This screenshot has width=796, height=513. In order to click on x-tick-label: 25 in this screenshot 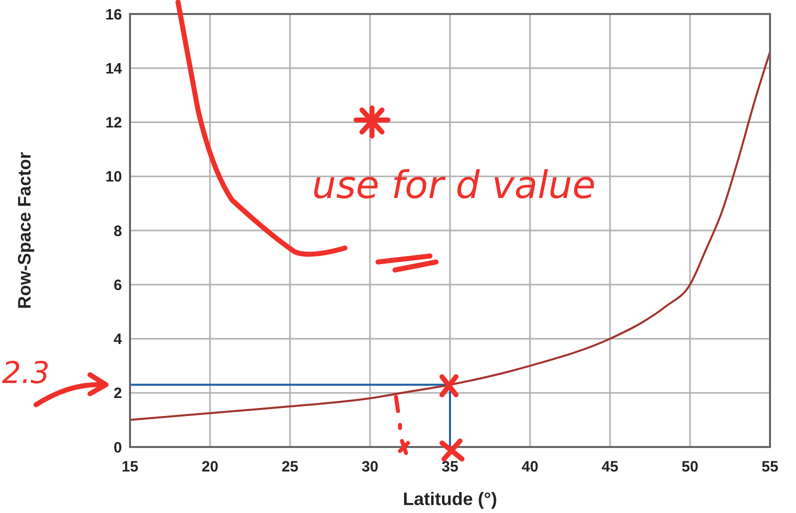, I will do `click(290, 467)`.